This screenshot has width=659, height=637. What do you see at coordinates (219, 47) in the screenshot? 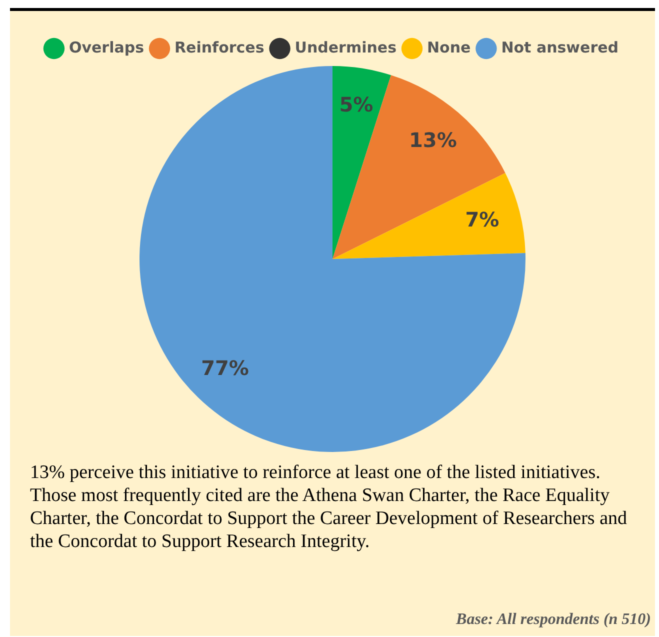
I see `legend-label: Reinforces` at bounding box center [219, 47].